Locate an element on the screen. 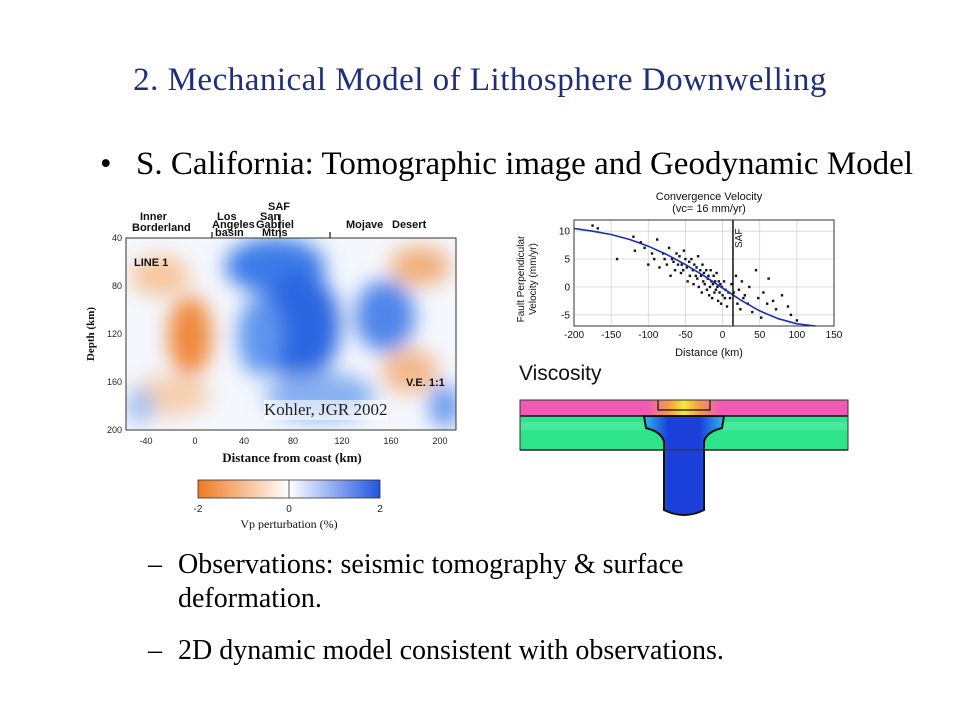  y-tick-label: 120 is located at coordinates (114, 334).